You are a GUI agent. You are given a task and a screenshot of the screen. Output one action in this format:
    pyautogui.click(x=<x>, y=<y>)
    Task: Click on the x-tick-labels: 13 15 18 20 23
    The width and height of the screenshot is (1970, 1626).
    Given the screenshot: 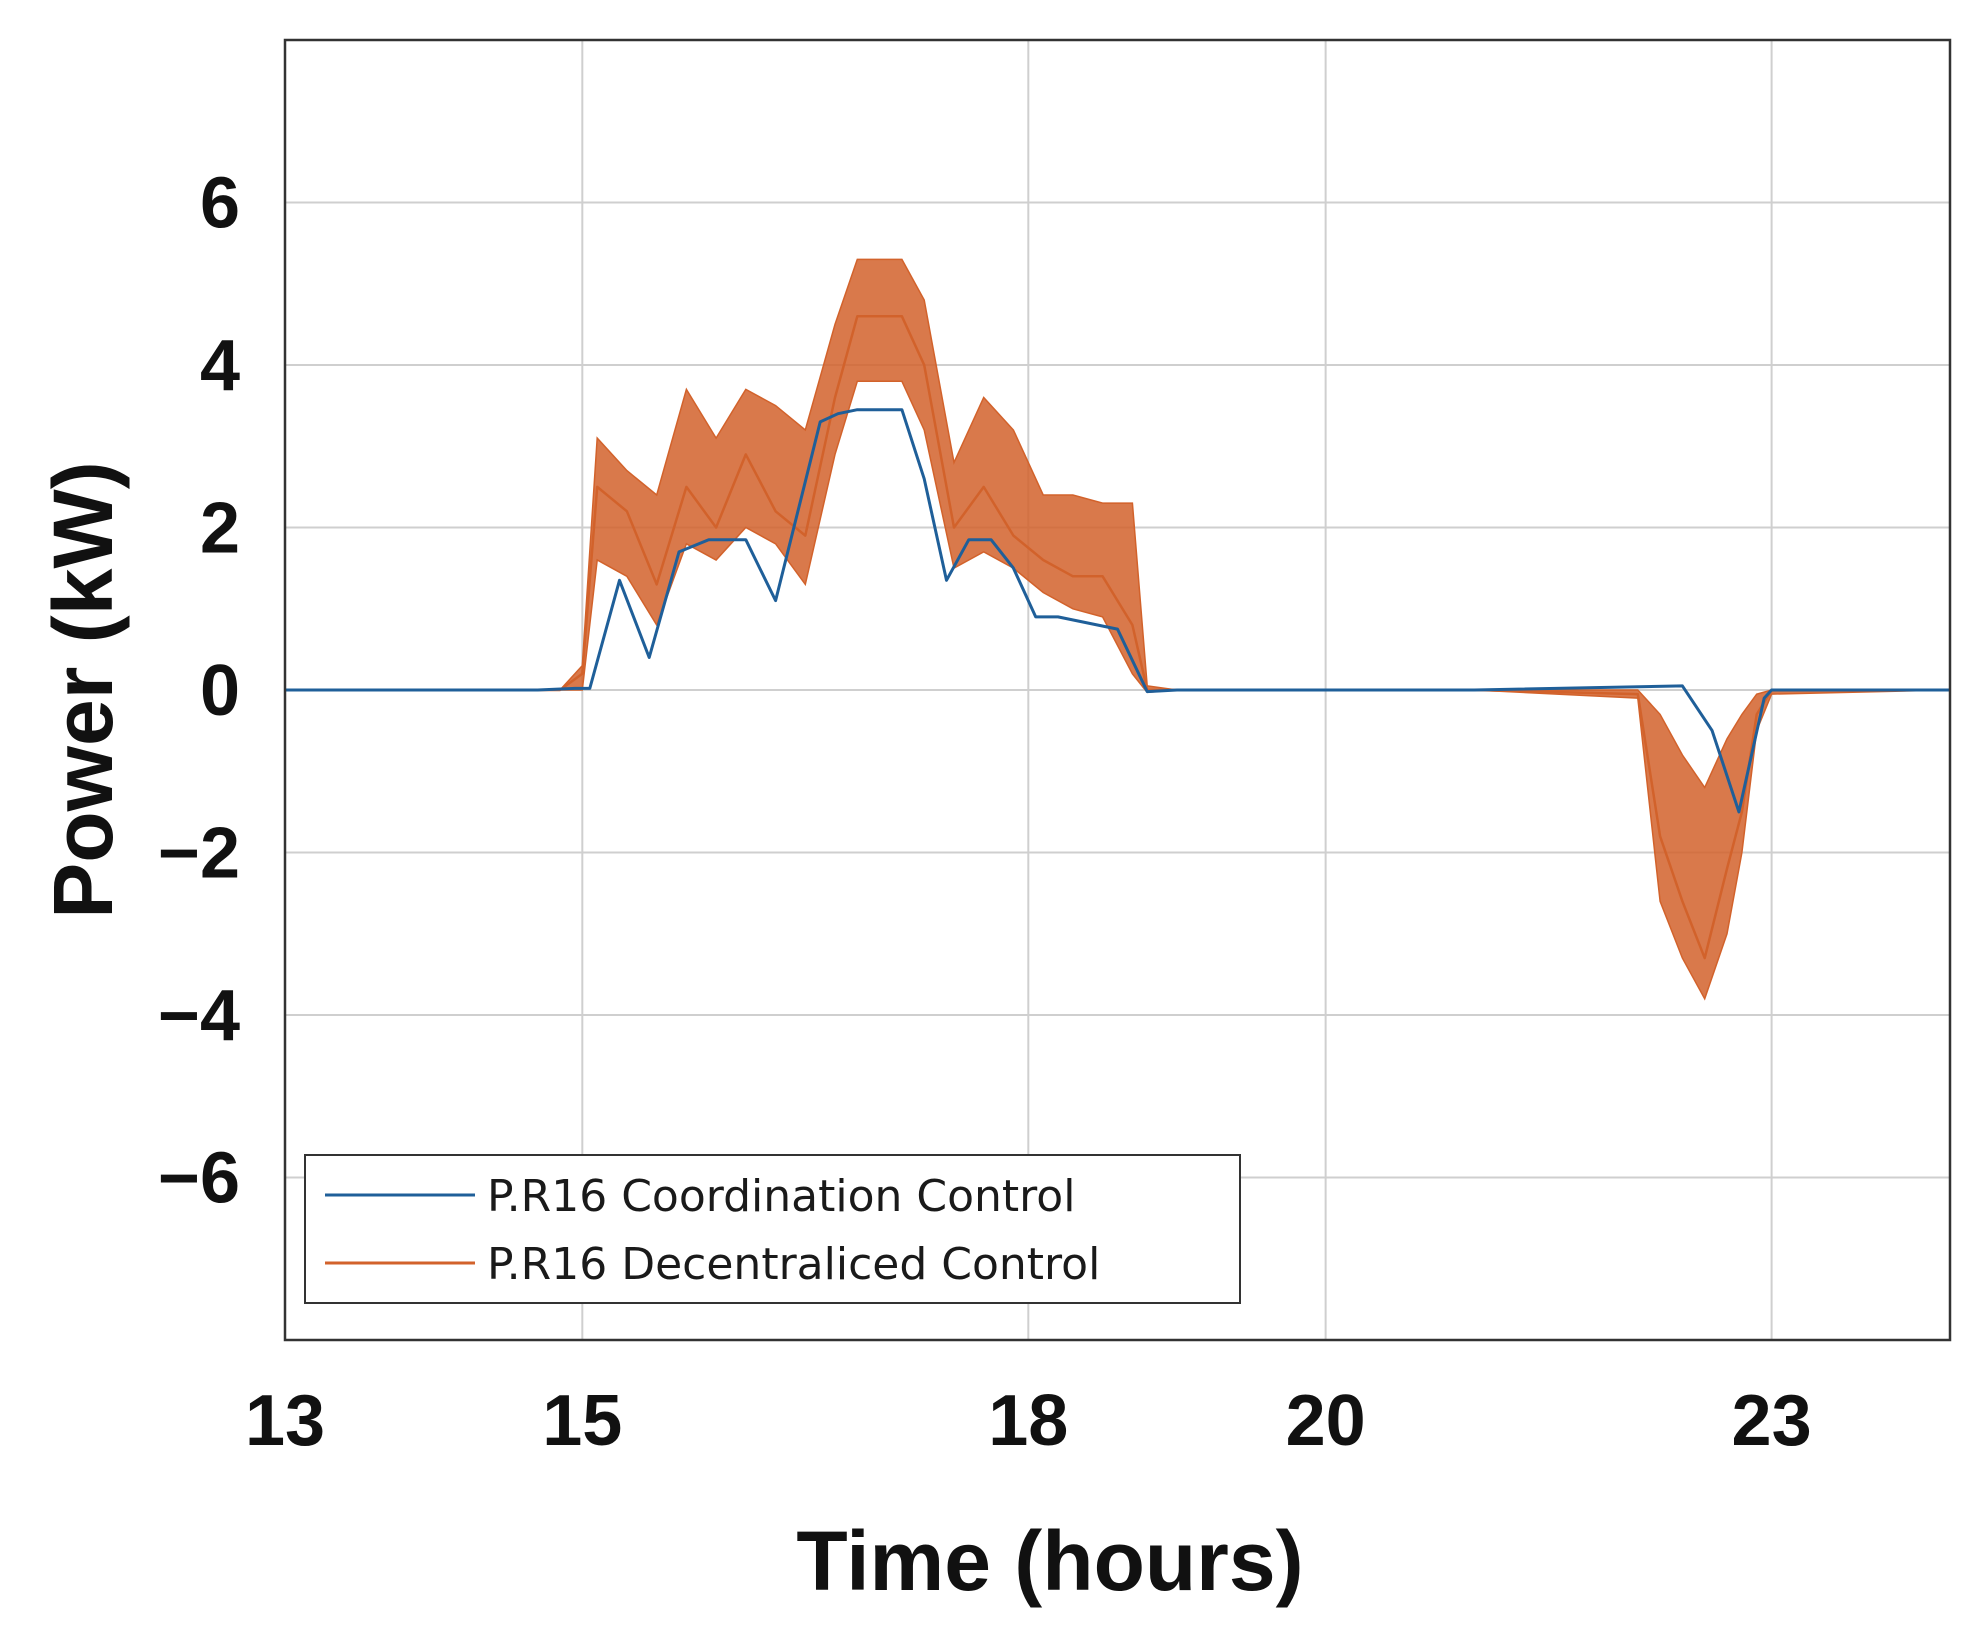 What is the action you would take?
    pyautogui.click(x=1028, y=1421)
    